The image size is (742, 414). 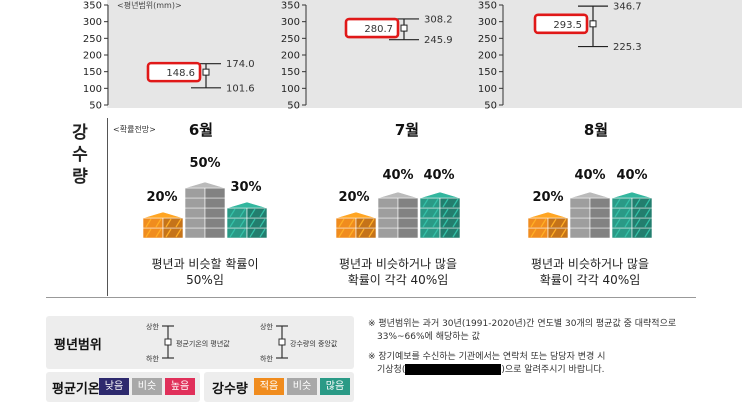 What do you see at coordinates (632, 175) in the screenshot?
I see `august-high-percent: 40%` at bounding box center [632, 175].